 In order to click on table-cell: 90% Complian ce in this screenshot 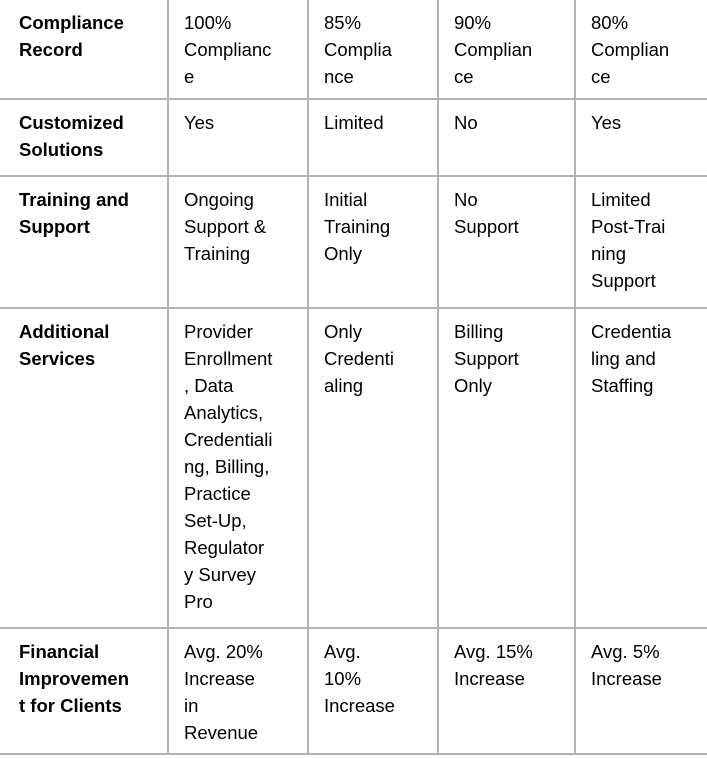, I will do `click(506, 50)`.